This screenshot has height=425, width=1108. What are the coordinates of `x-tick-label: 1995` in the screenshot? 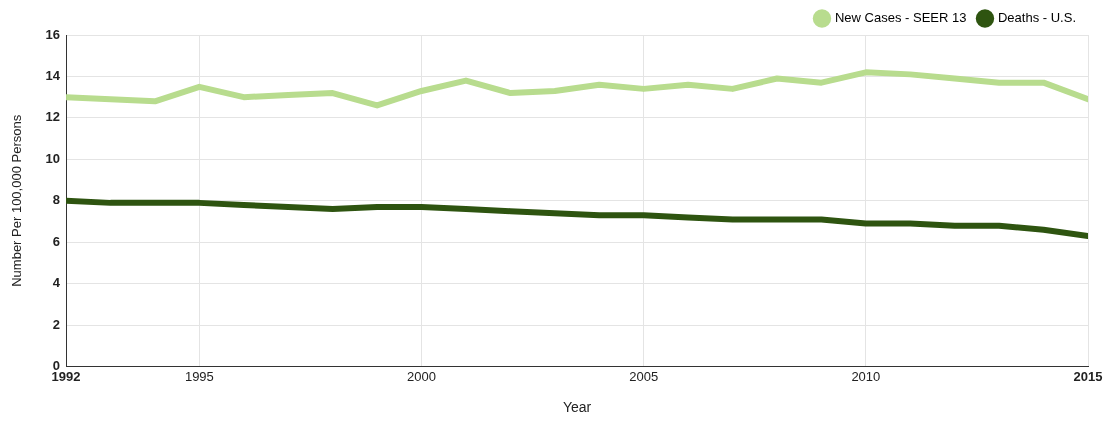 It's located at (199, 376).